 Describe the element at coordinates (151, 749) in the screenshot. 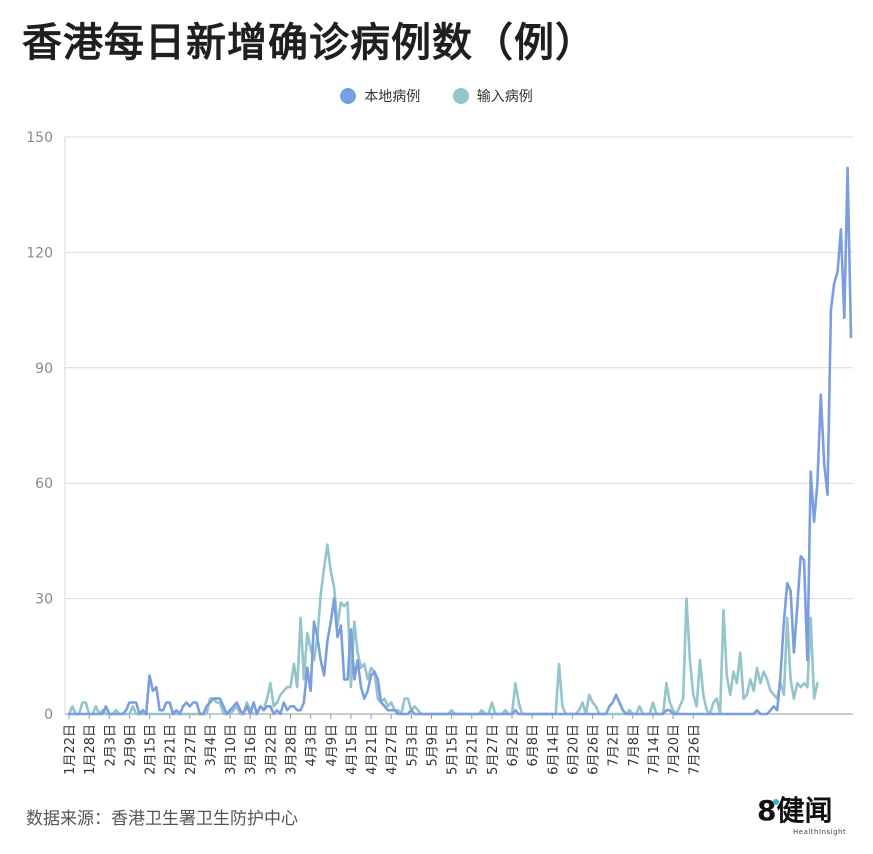

I see `x-tick-label: 2月15日` at that location.